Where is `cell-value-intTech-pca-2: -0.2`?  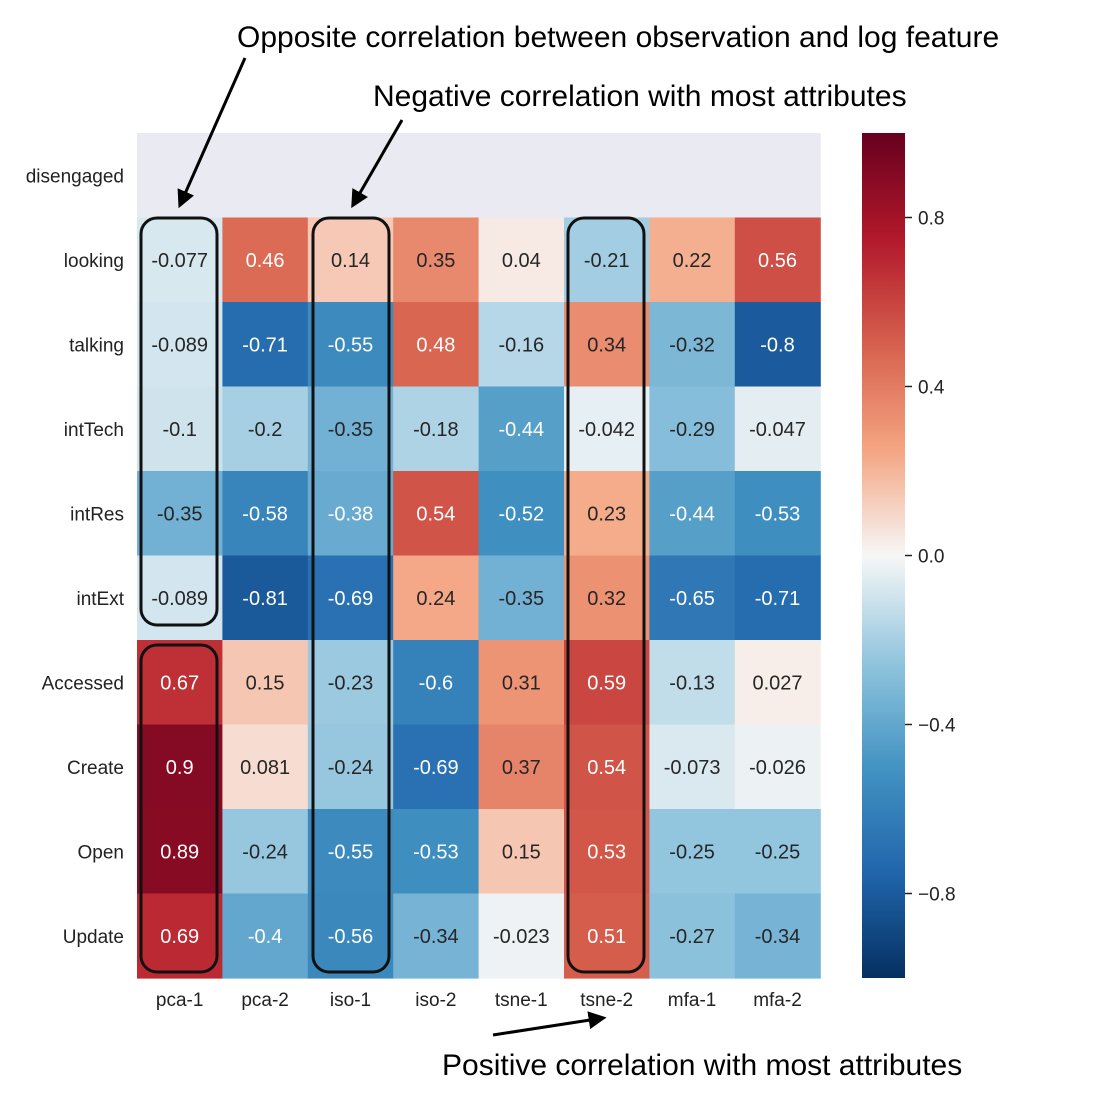 cell-value-intTech-pca-2: -0.2 is located at coordinates (265, 430).